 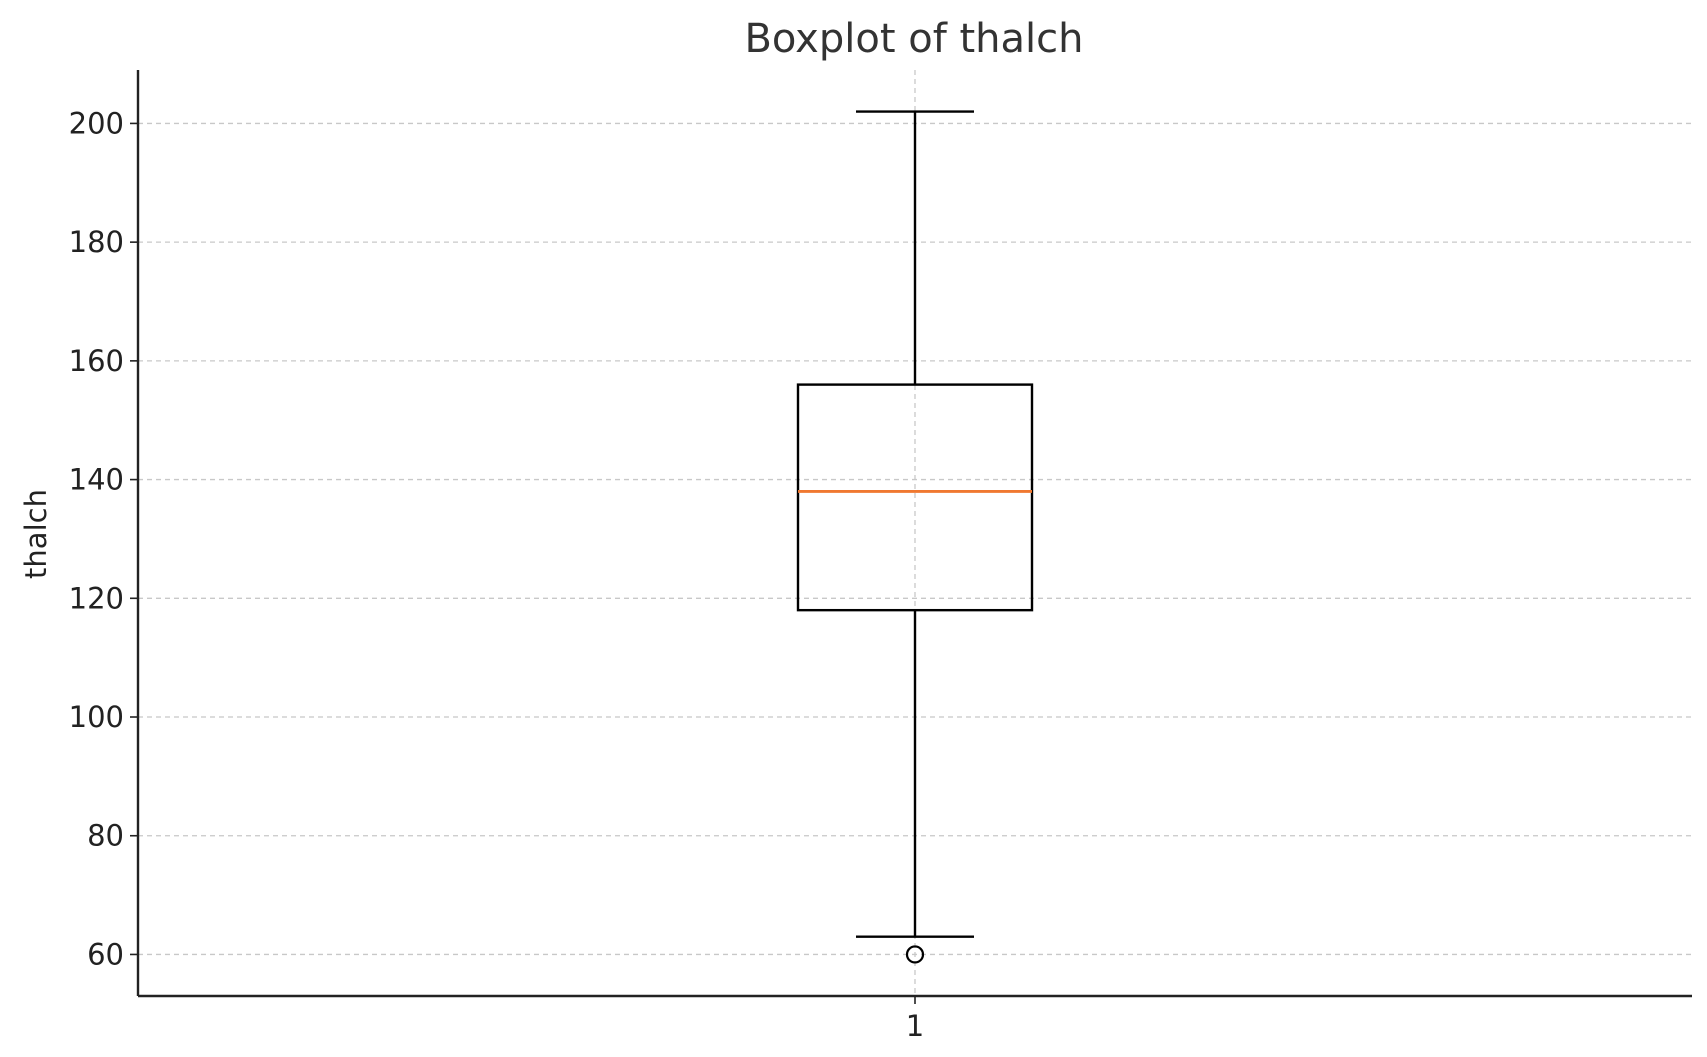 I want to click on y-tick-label: 80, so click(x=105, y=836).